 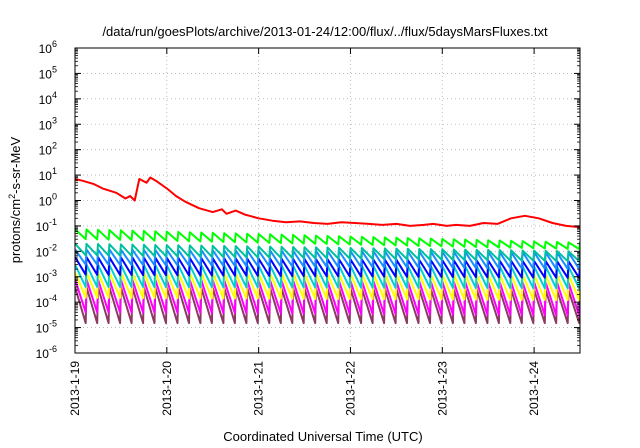 What do you see at coordinates (350, 388) in the screenshot?
I see `x-tick-label: 2013-1-22` at bounding box center [350, 388].